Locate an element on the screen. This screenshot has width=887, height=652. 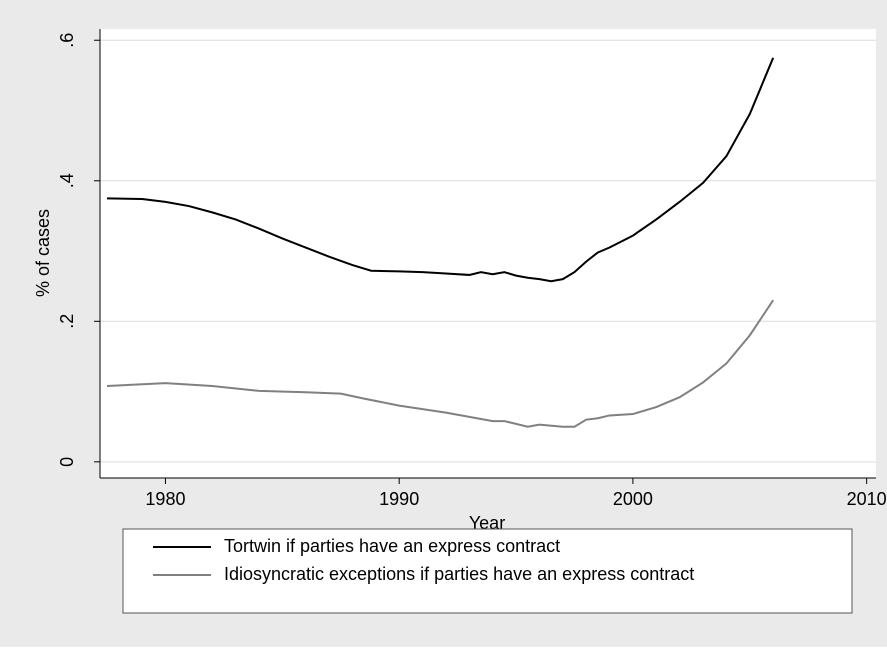
y-tick-label: .4 is located at coordinates (67, 180).